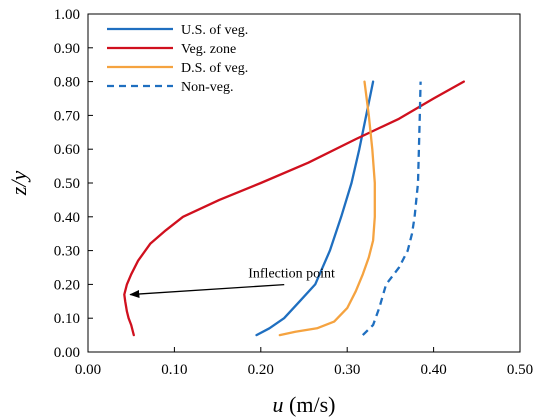 This screenshot has height=418, width=550. Describe the element at coordinates (520, 370) in the screenshot. I see `x-tick-label: 0.50` at that location.